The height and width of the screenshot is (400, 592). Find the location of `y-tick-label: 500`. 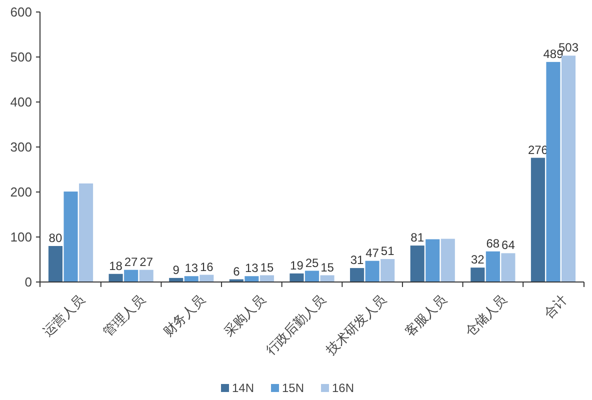

y-tick-label: 500 is located at coordinates (21, 57).